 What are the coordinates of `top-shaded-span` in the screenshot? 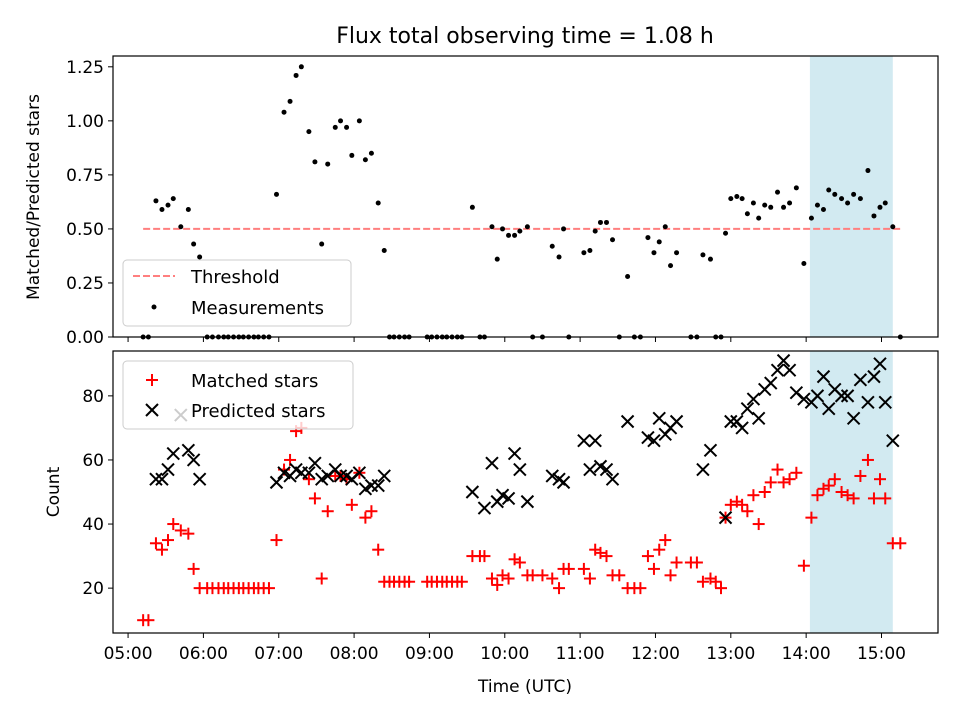 It's located at (851, 196).